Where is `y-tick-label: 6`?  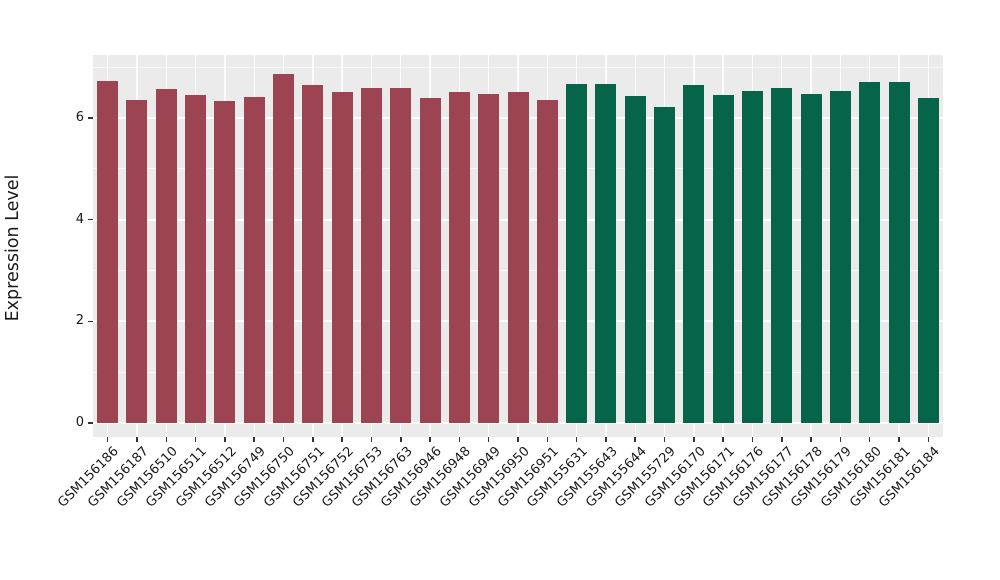
y-tick-label: 6 is located at coordinates (79, 117).